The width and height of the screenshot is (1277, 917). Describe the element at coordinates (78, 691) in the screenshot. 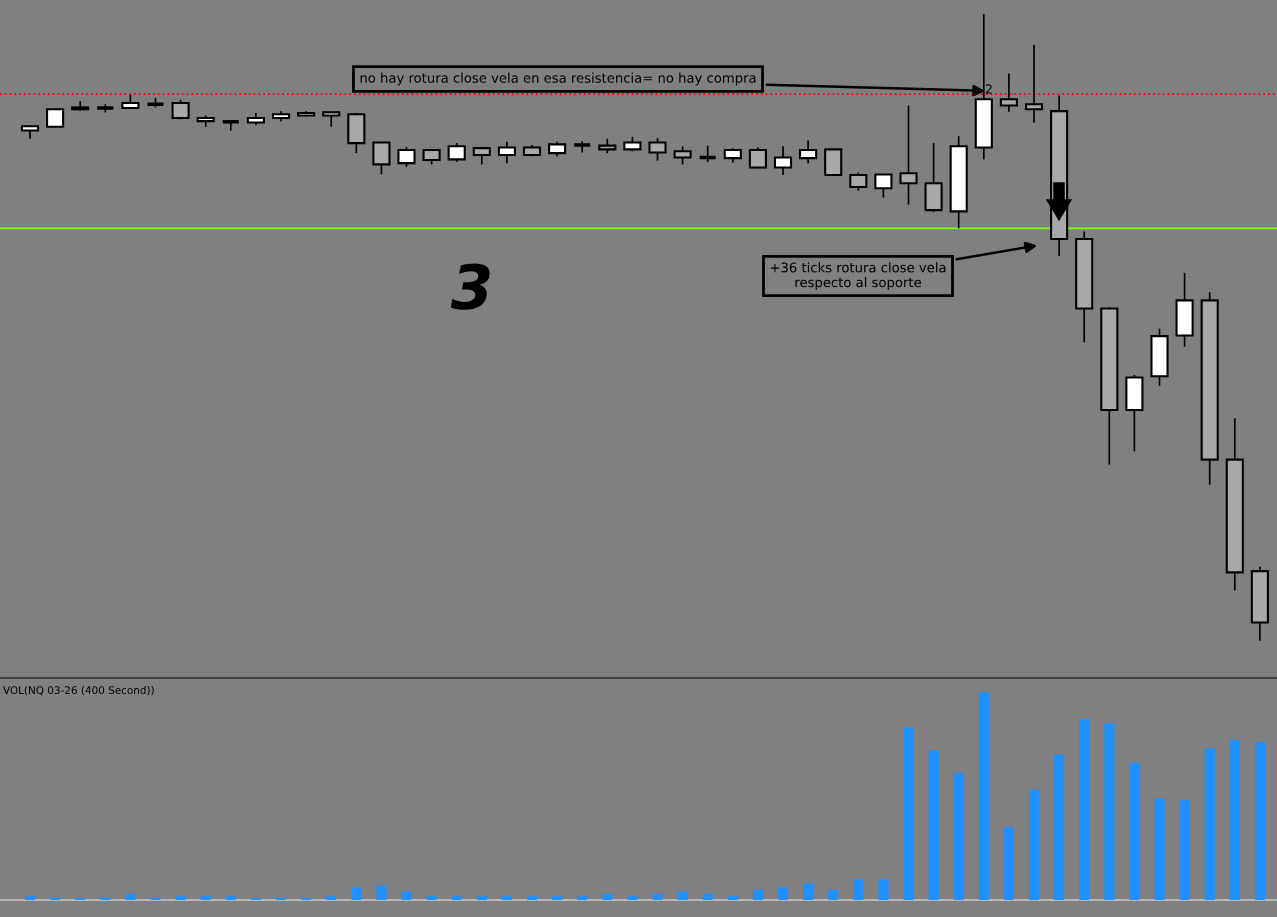

I see `chart-title: VOL(NQ 03-26 (400 Second))` at that location.